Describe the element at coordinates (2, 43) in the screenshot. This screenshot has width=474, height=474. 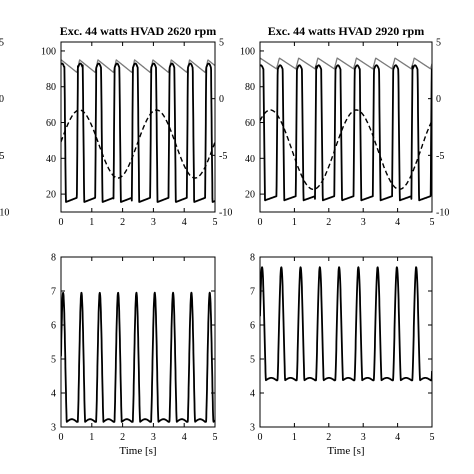
I see `cut-y2-tick-label: 5` at that location.